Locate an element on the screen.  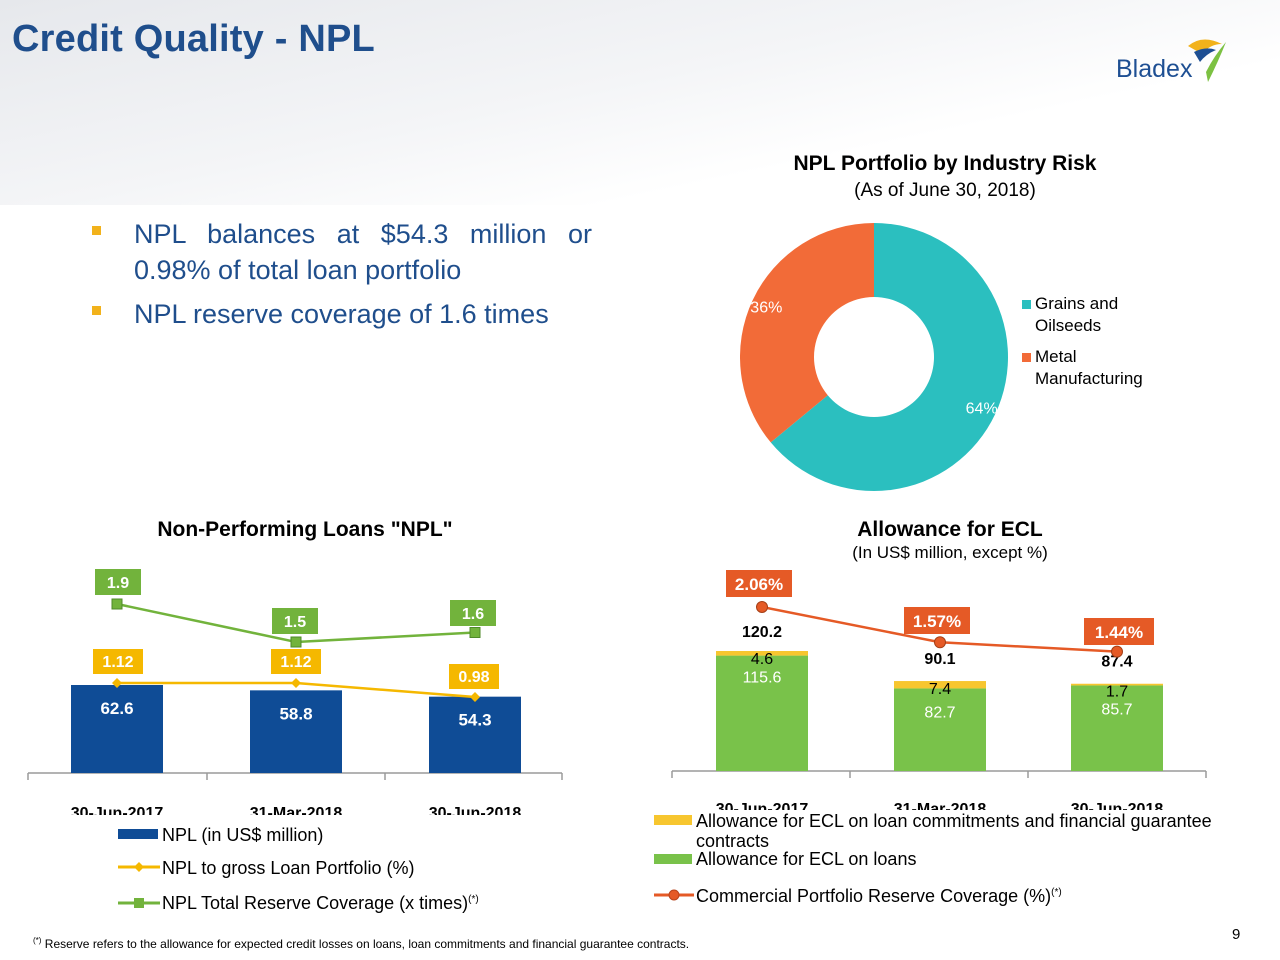
npl-category-label: 30-Jun-2017 is located at coordinates (117, 810).